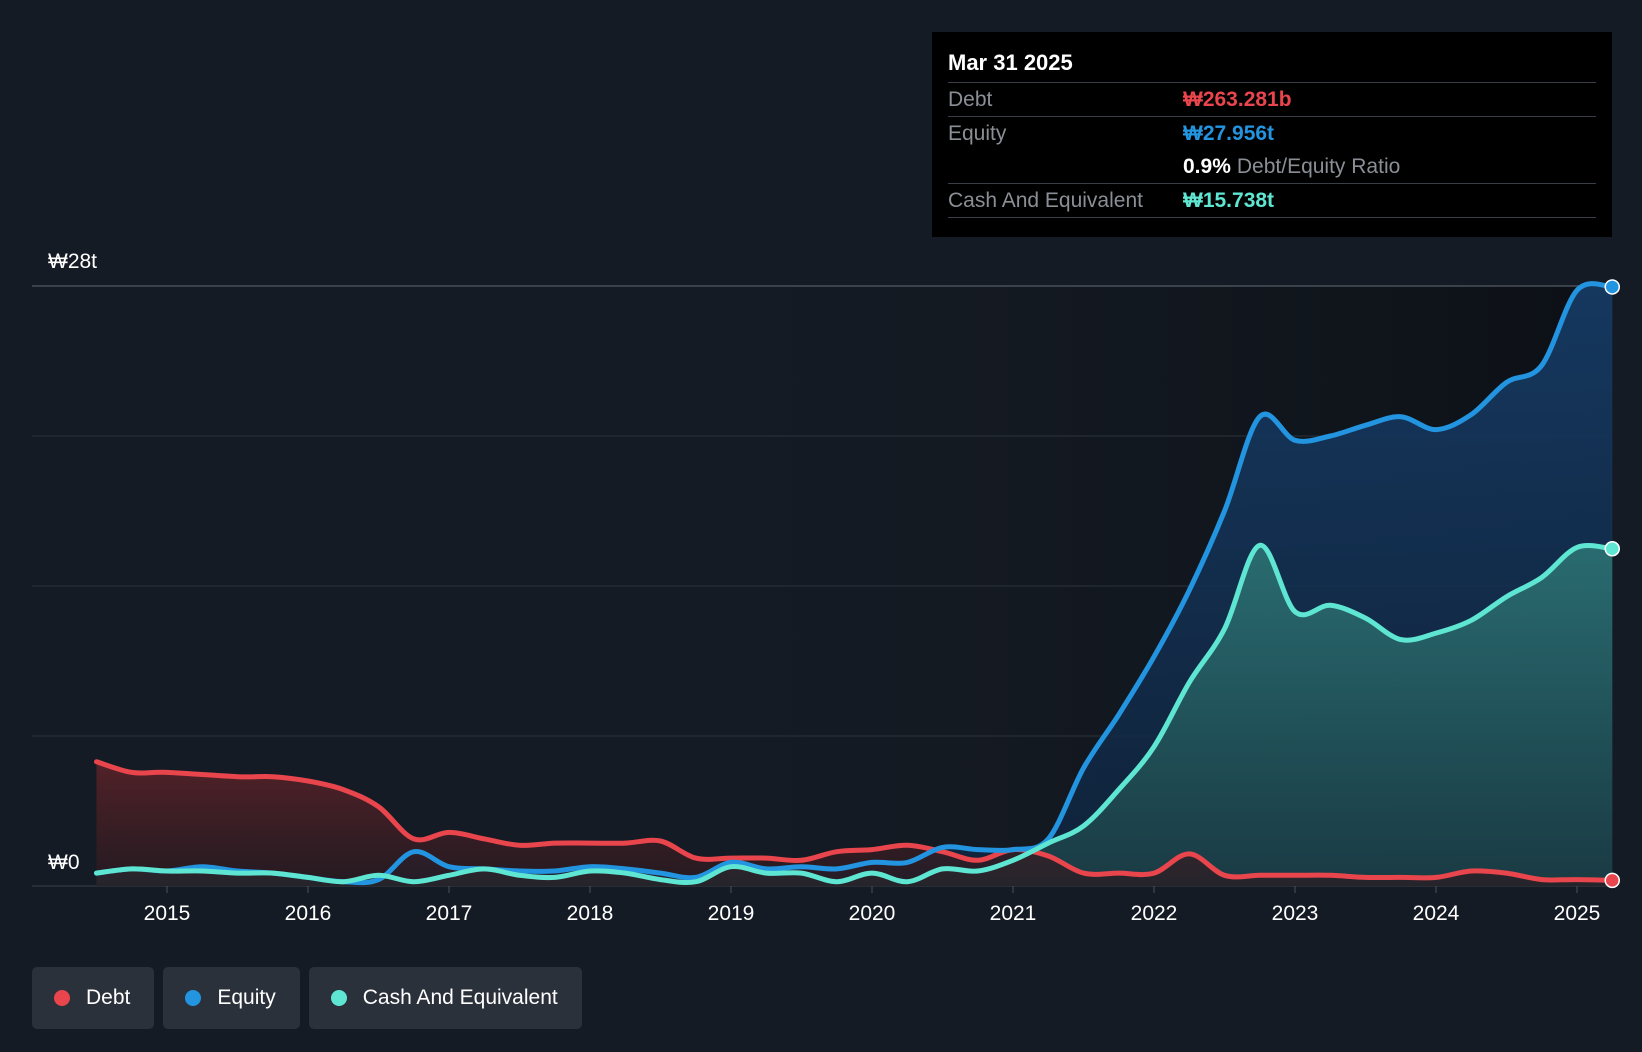 Image resolution: width=1642 pixels, height=1052 pixels. What do you see at coordinates (1207, 166) in the screenshot?
I see `tooltip-ratio-value: 0.9%` at bounding box center [1207, 166].